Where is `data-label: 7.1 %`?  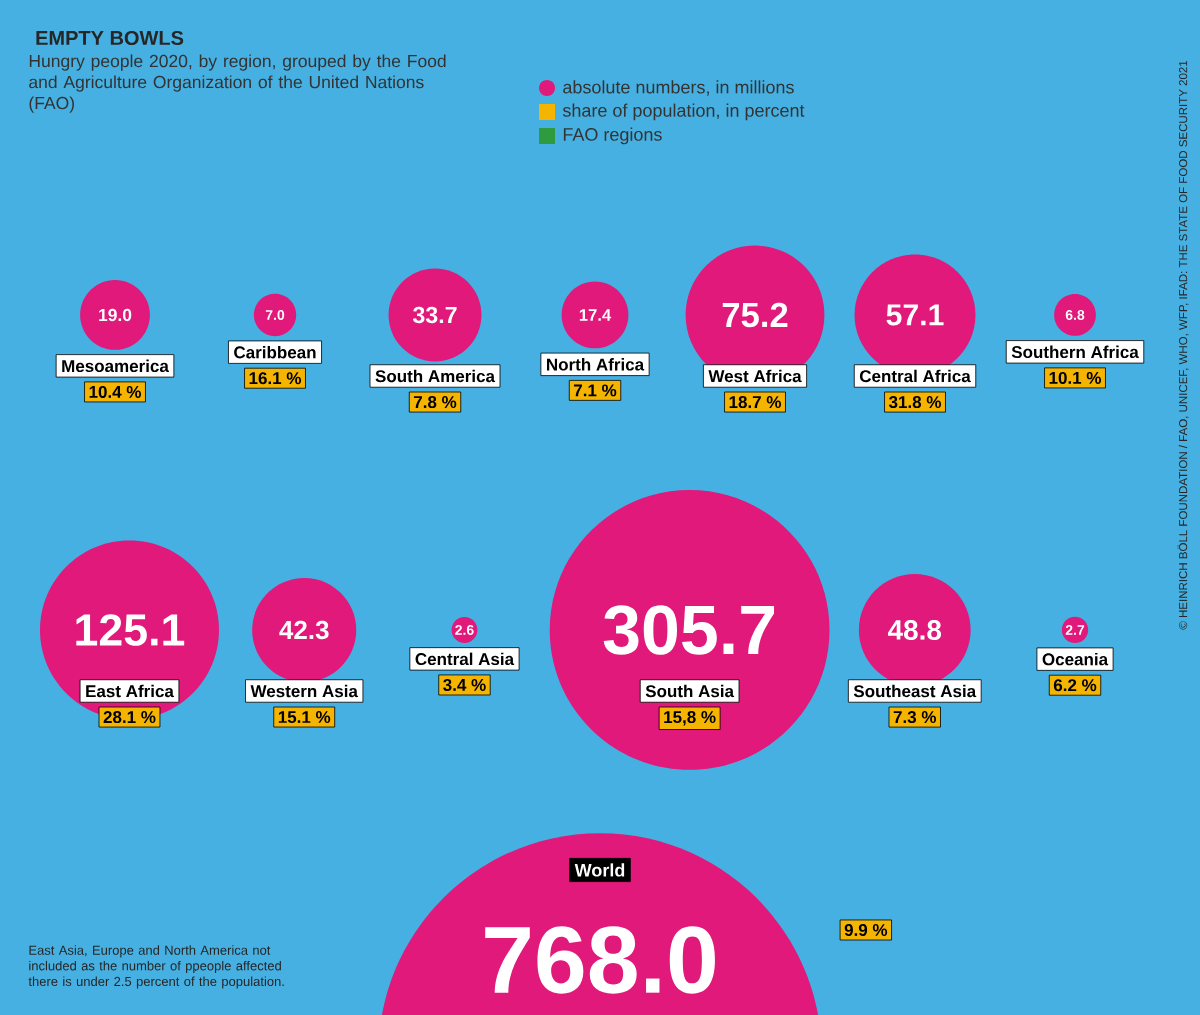
data-label: 7.1 % is located at coordinates (595, 390).